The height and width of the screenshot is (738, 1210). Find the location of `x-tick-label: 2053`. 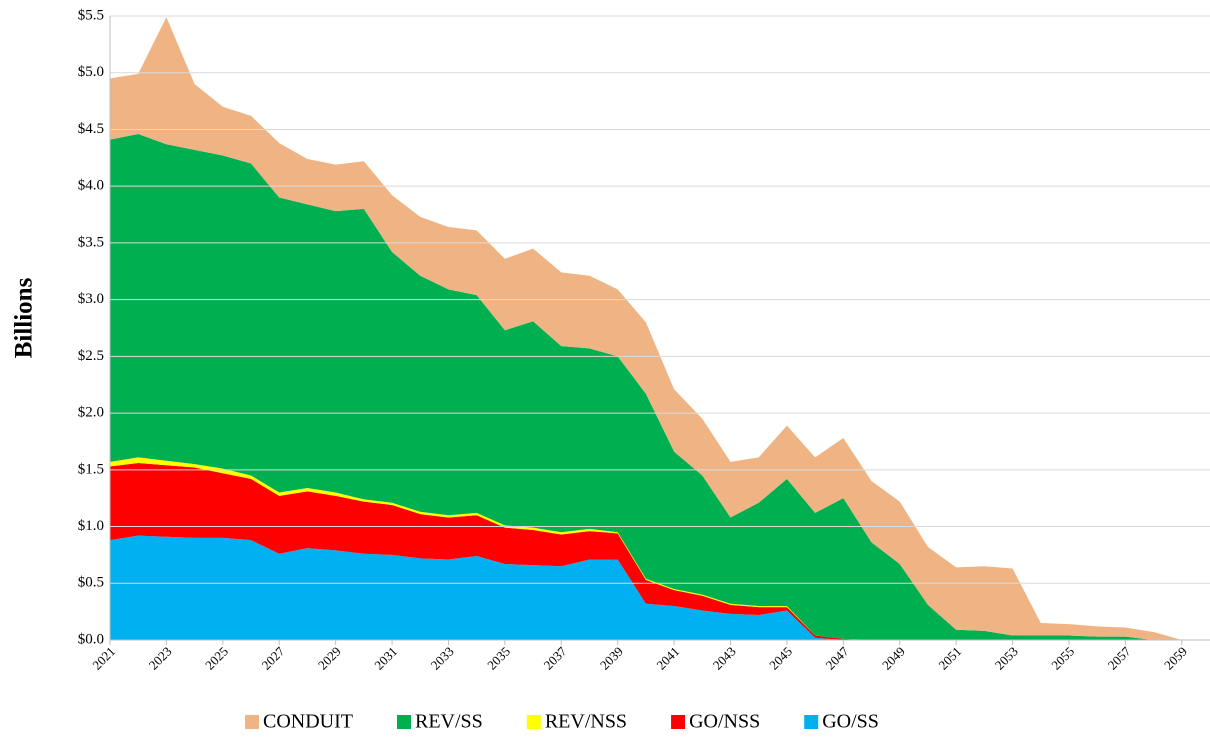

x-tick-label: 2053 is located at coordinates (1006, 658).